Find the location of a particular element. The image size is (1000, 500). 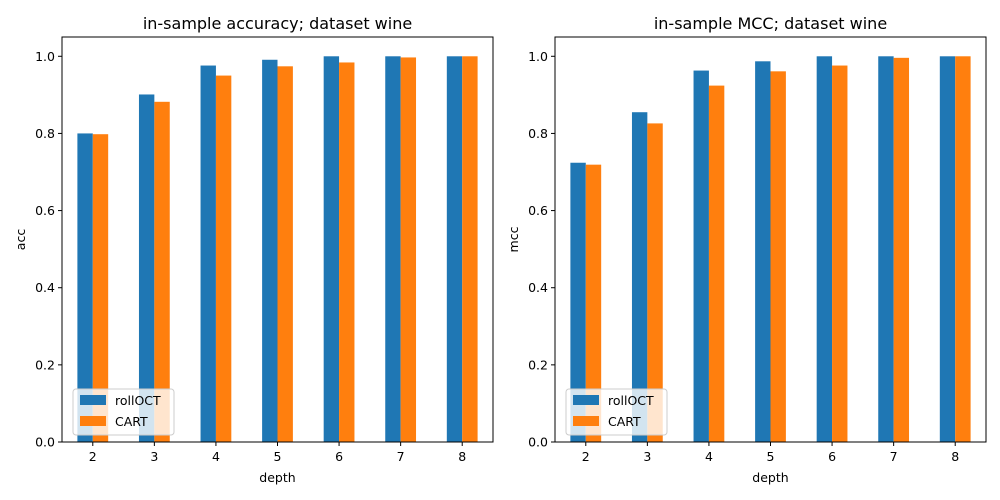

y-axis-label: acc is located at coordinates (20, 240).